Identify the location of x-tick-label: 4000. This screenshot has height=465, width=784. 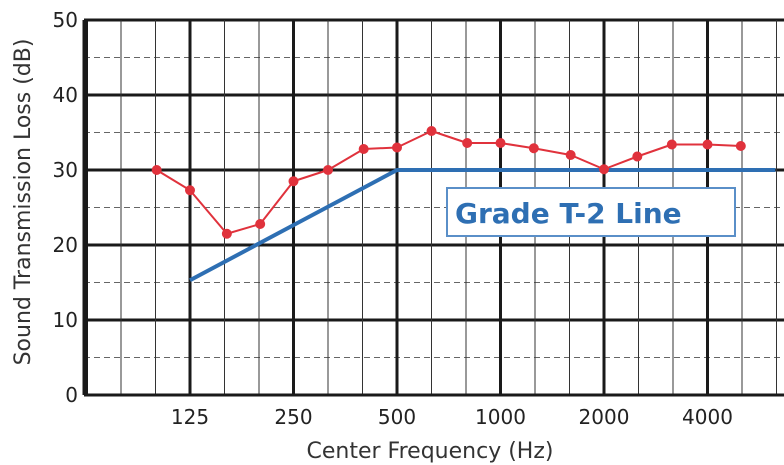
(707, 417).